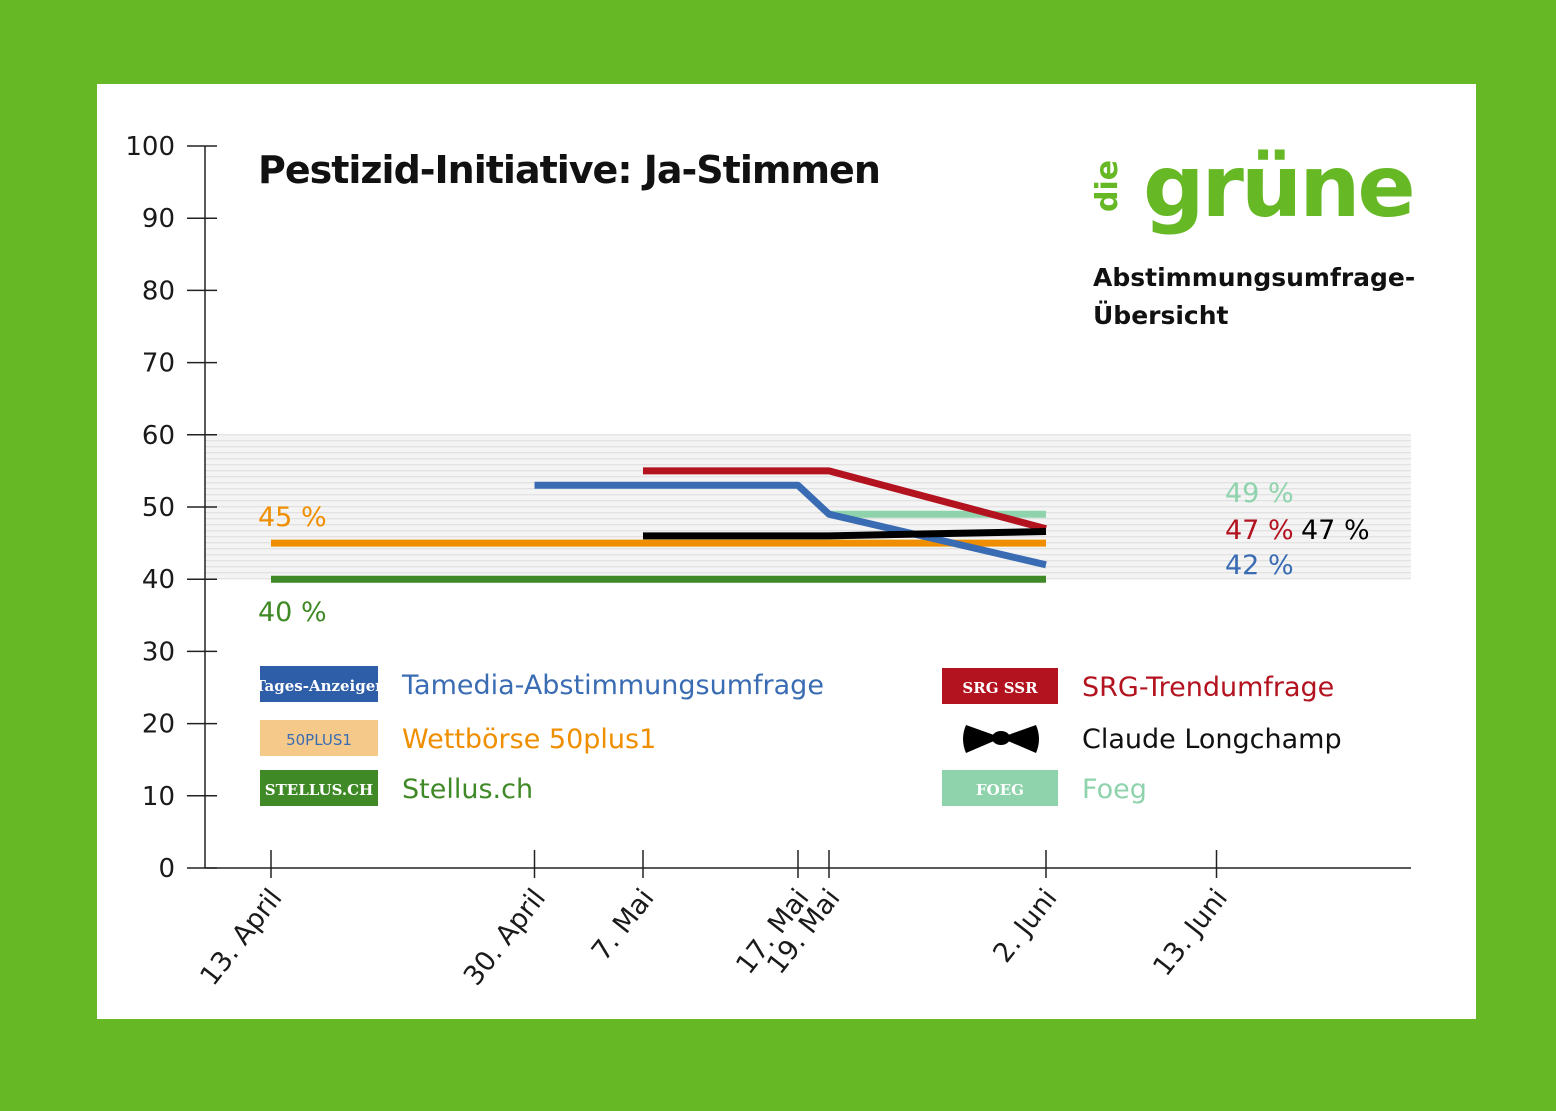 The width and height of the screenshot is (1556, 1111). I want to click on legend-label: Claude Longchamp, so click(1212, 739).